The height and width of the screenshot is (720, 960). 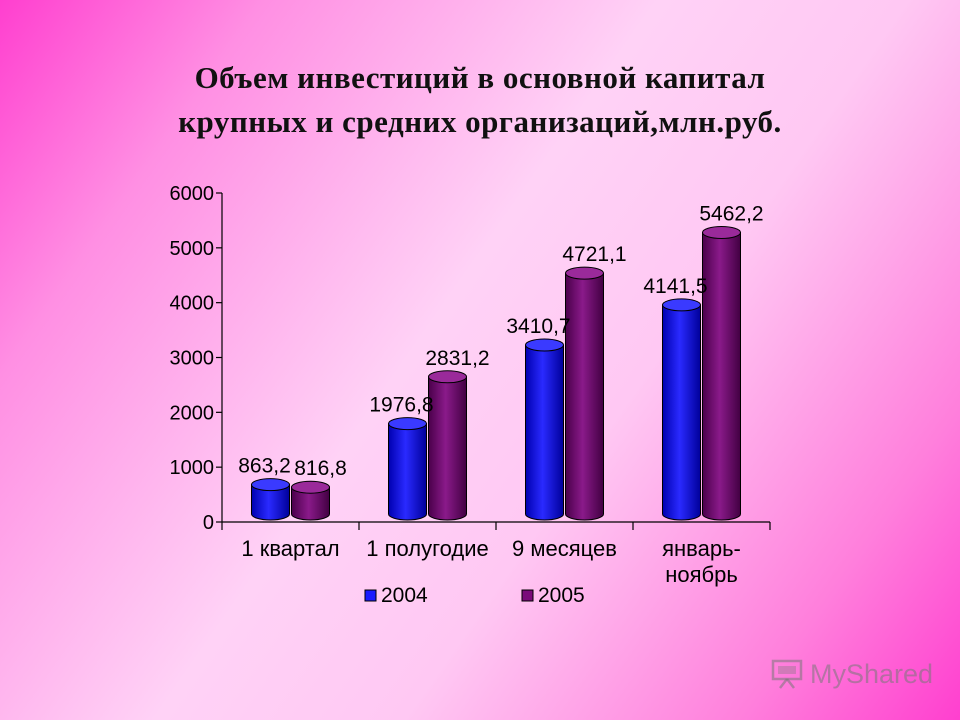 I want to click on legend-label-2005: 2005, so click(x=561, y=595).